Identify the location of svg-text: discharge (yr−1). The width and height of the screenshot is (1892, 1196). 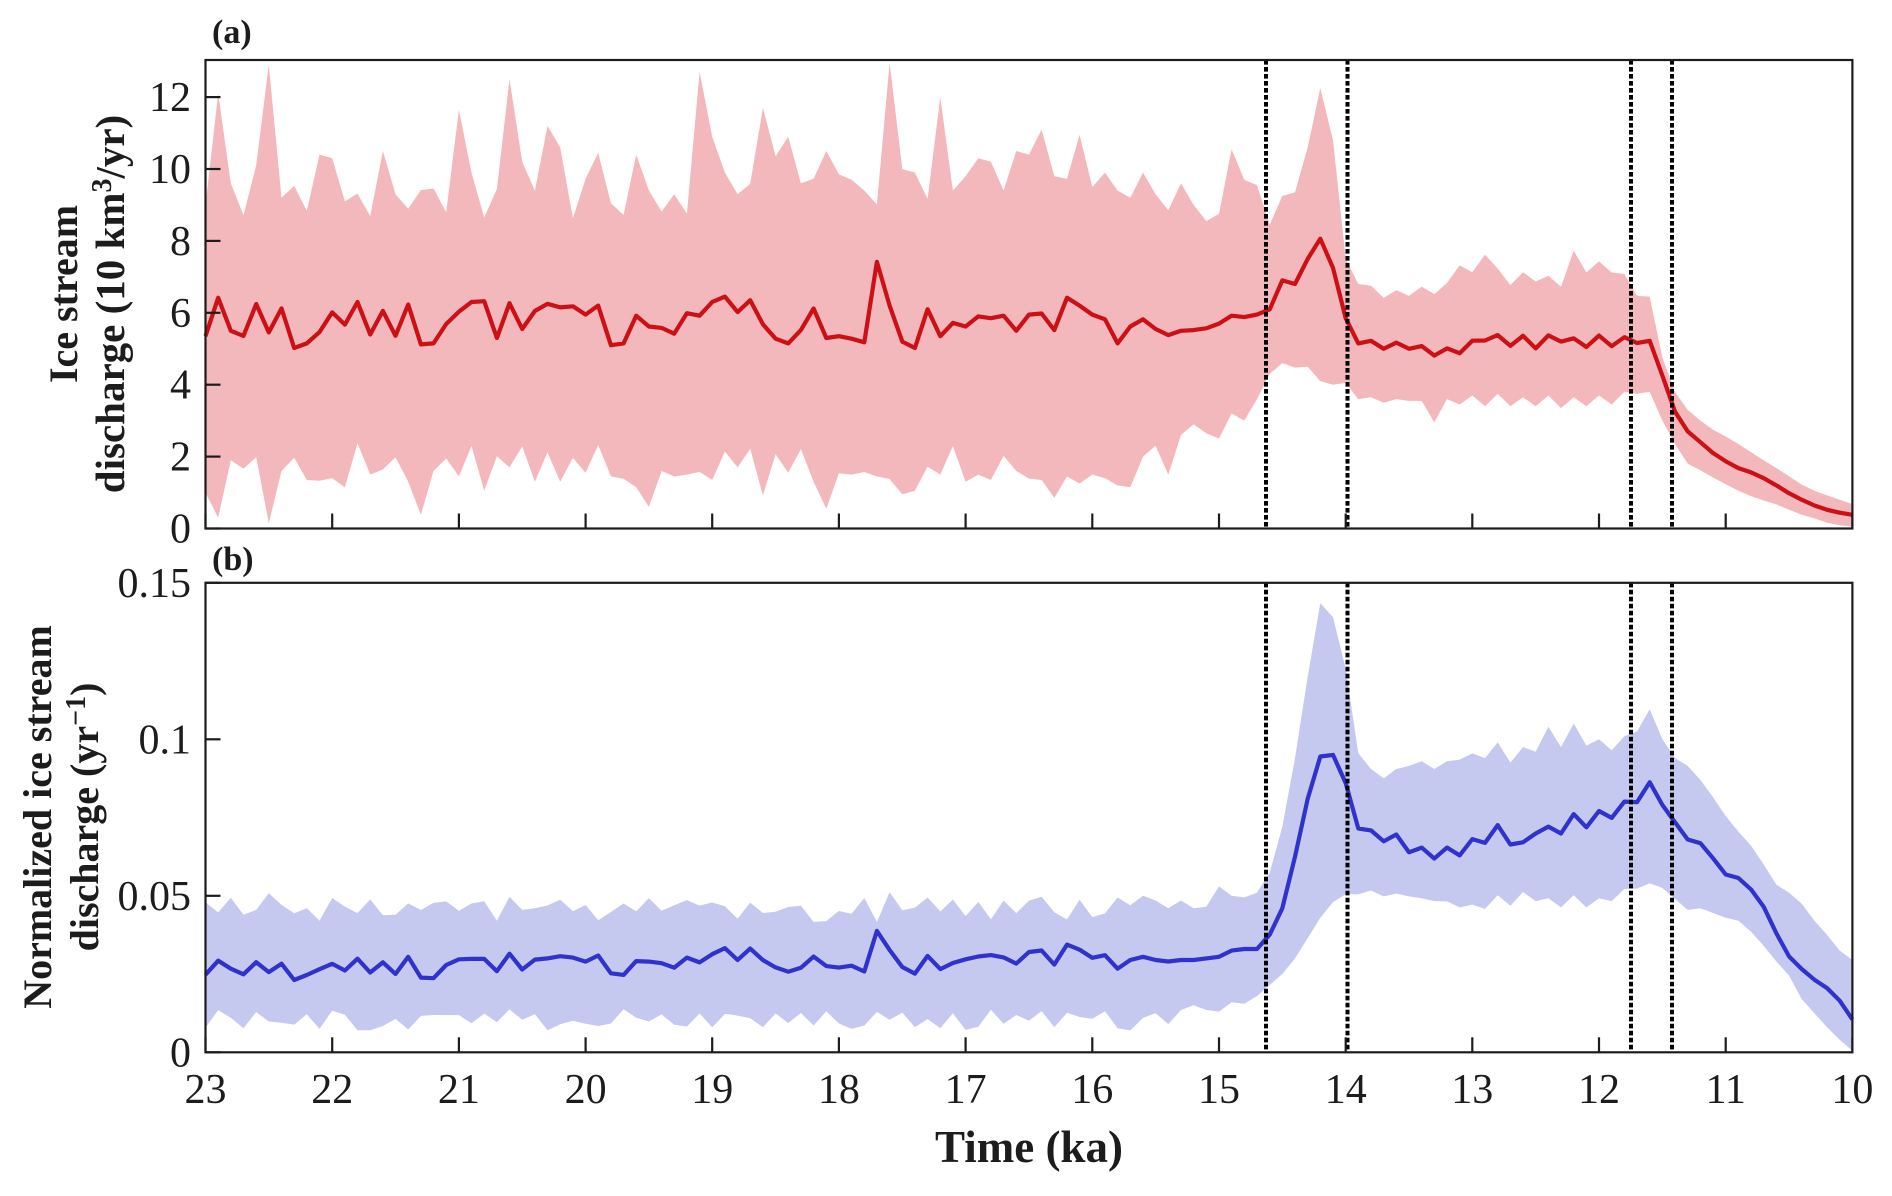
(84, 817).